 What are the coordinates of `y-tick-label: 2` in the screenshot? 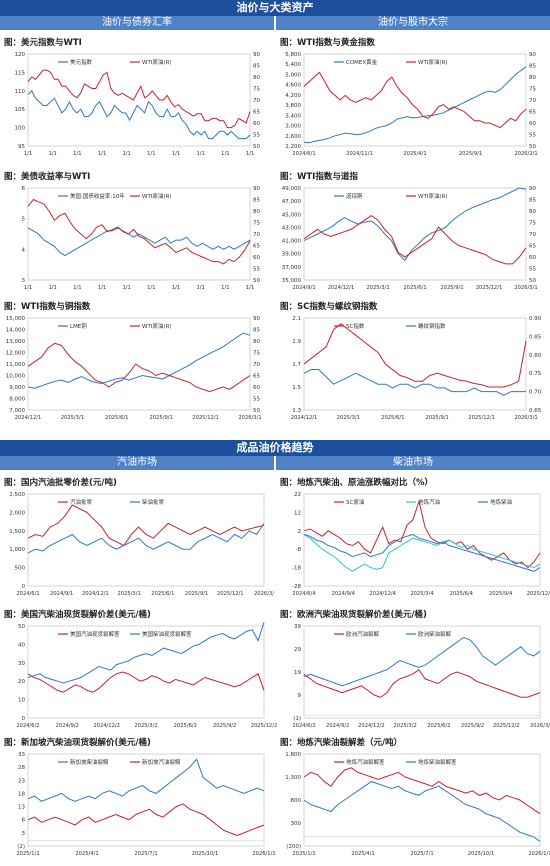 It's located at (300, 532).